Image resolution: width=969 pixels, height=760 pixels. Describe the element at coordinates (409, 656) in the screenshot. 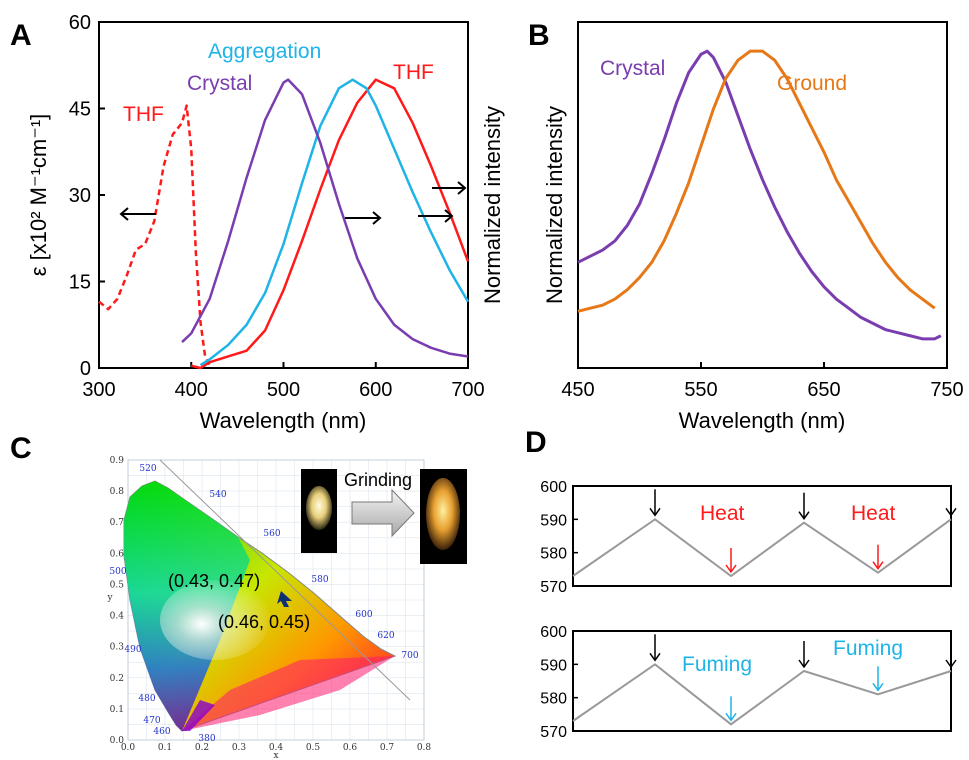

I see `wavelength-mark-700: 700` at that location.